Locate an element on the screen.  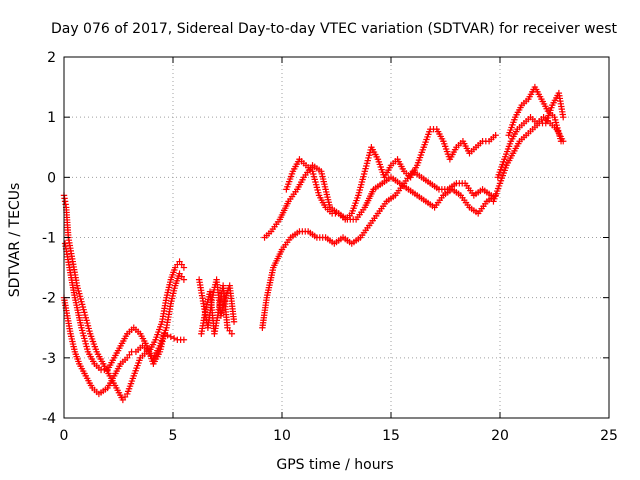
y-tick-label: -3 is located at coordinates (49, 359).